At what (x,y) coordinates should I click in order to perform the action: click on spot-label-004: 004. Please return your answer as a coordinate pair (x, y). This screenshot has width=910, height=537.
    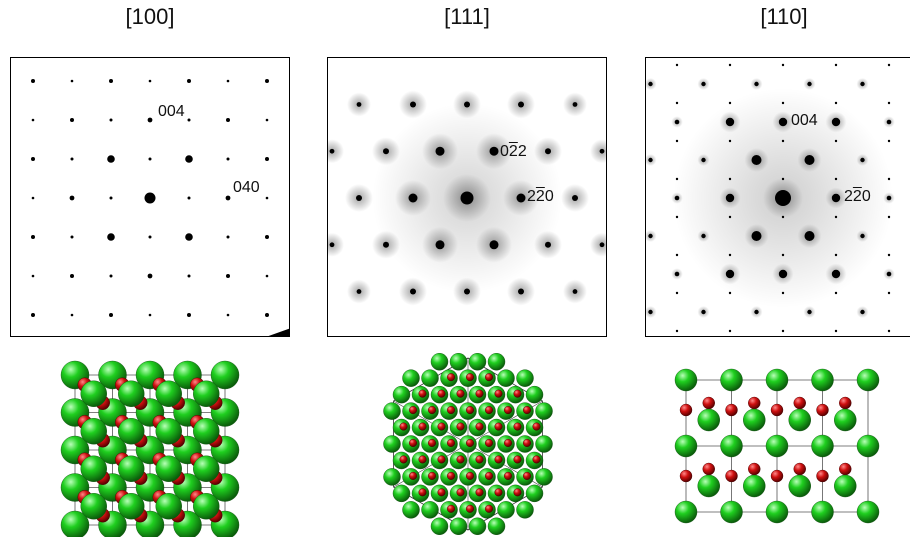
    Looking at the image, I should click on (171, 111).